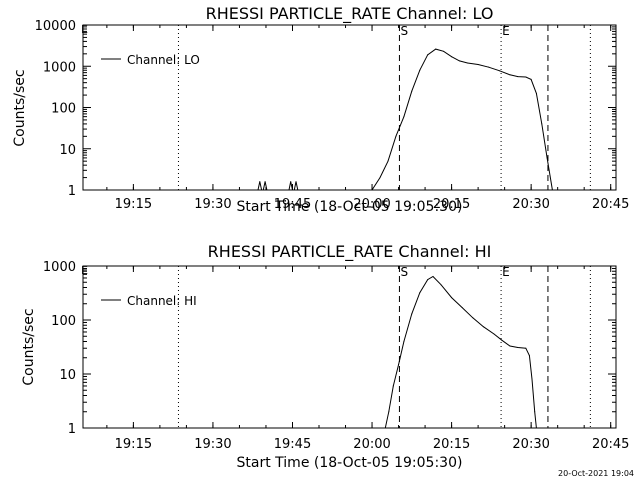 This screenshot has width=640, height=480. What do you see at coordinates (55, 26) in the screenshot?
I see `y-tick-label: 10000` at bounding box center [55, 26].